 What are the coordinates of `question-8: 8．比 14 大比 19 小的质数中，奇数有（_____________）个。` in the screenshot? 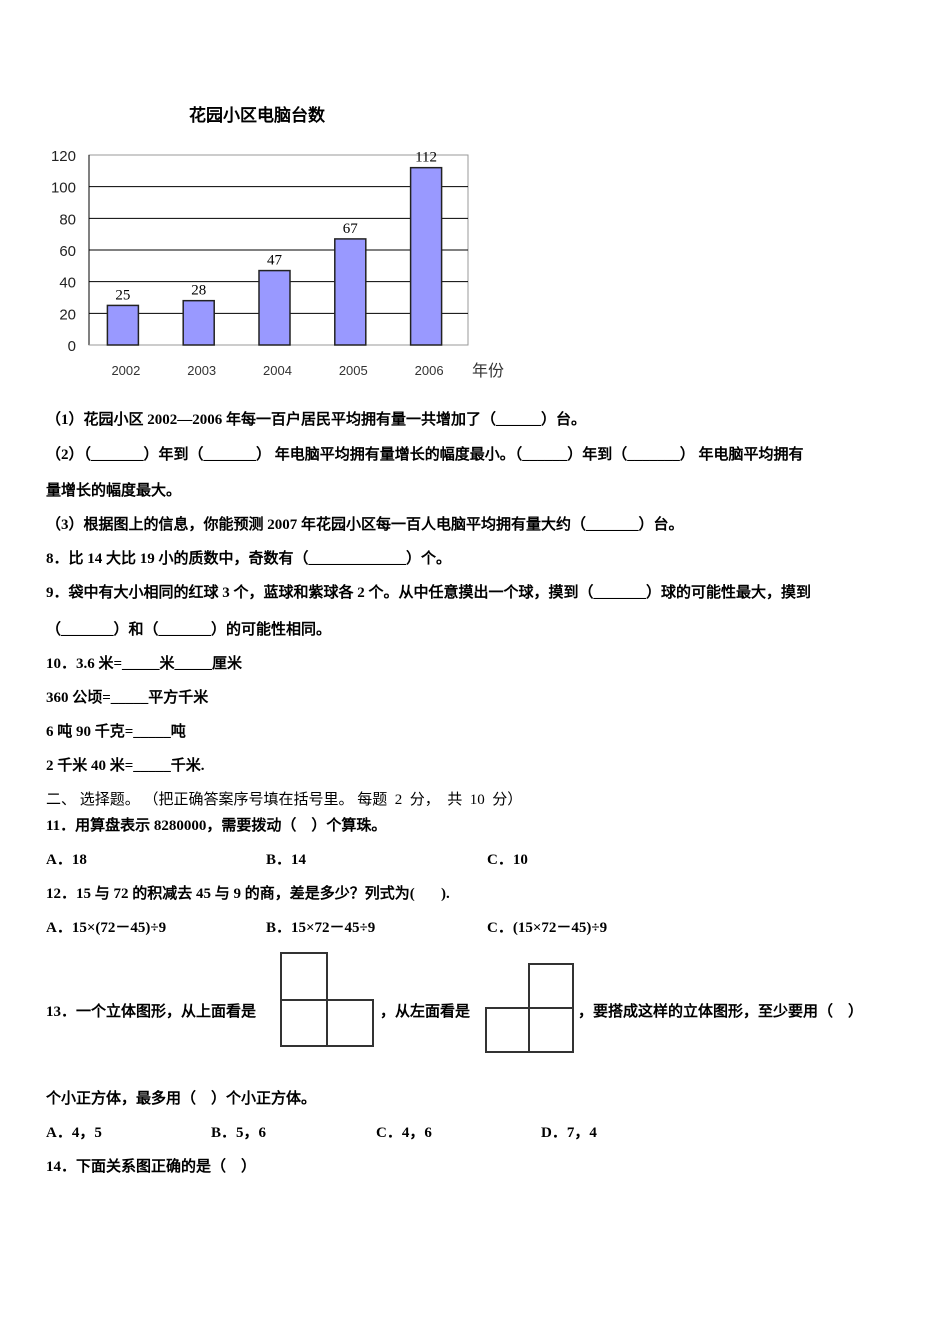 It's located at (249, 559).